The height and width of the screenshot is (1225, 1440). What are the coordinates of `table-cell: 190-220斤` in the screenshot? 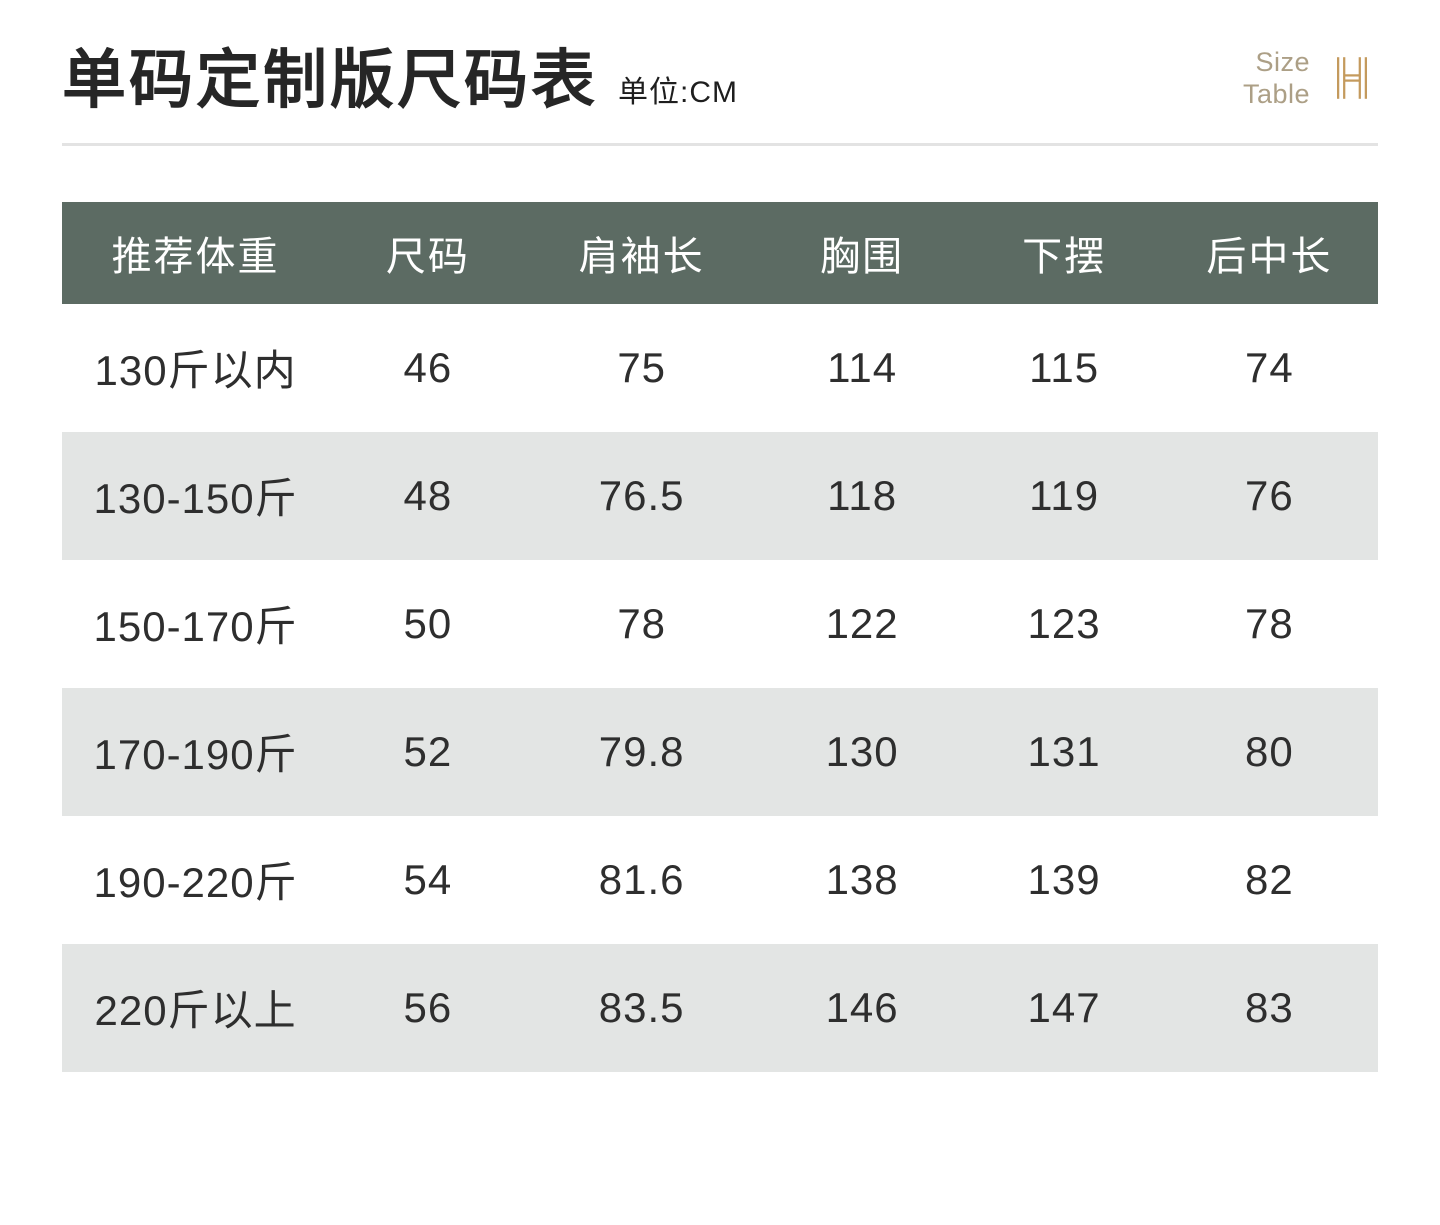 It's located at (195, 883).